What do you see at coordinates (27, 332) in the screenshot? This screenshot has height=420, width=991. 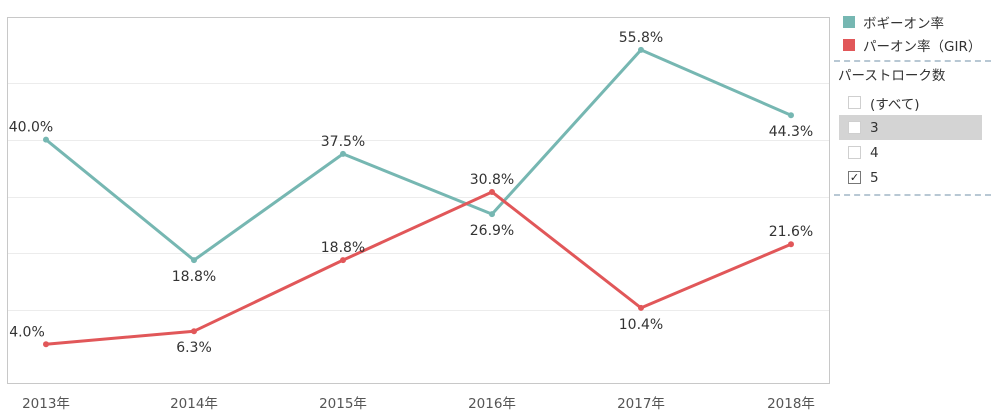 I see `data-label: 4.0%` at bounding box center [27, 332].